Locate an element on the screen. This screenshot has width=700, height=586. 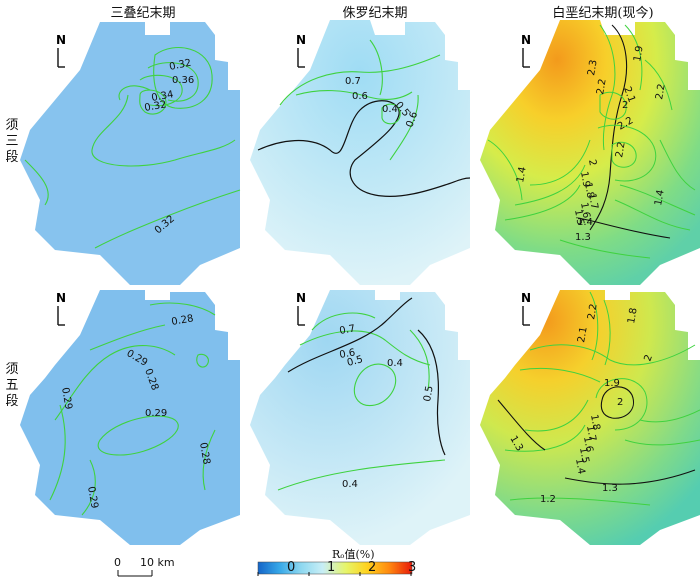
row-label-char: 三 is located at coordinates (12, 141).